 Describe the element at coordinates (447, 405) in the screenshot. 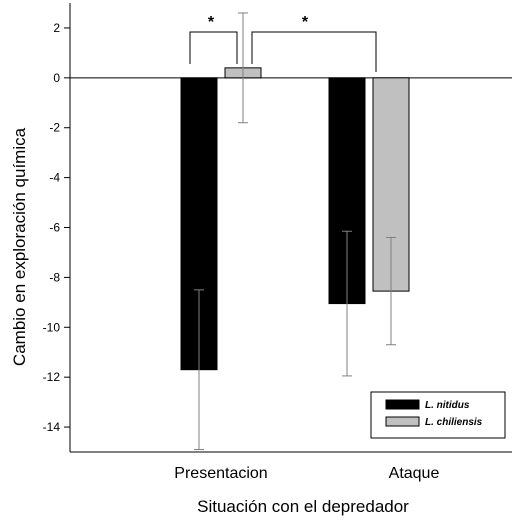

I see `legend-label: L. nitidus` at that location.